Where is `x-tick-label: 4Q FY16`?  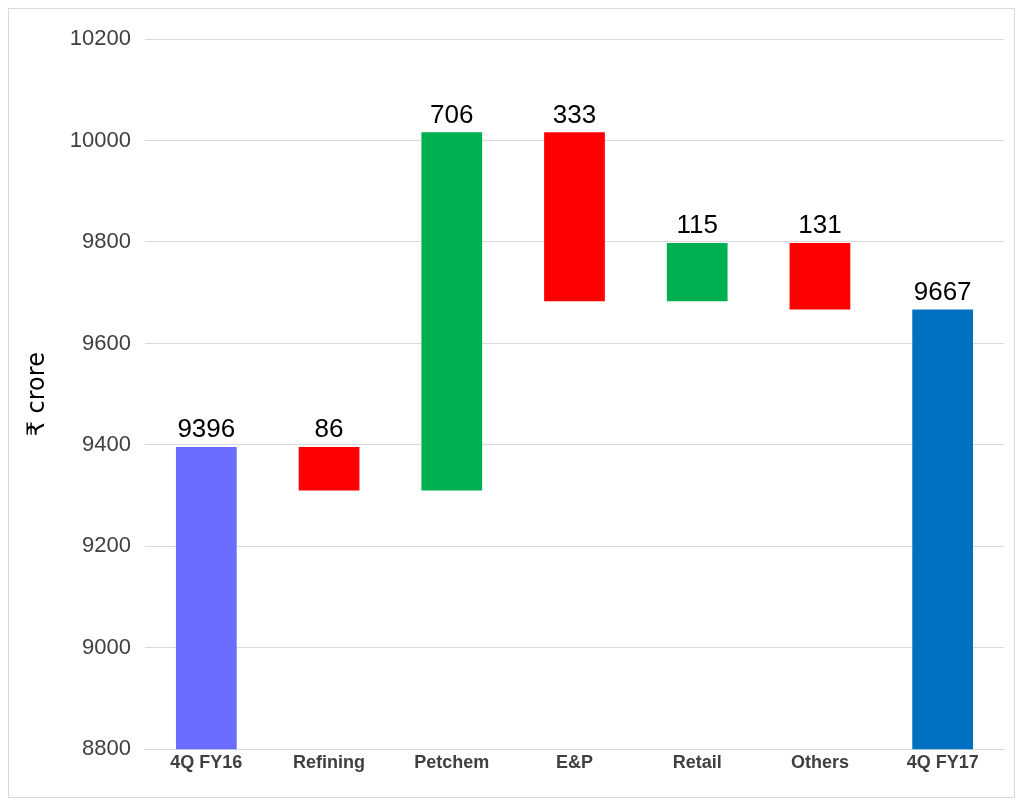
x-tick-label: 4Q FY16 is located at coordinates (206, 762).